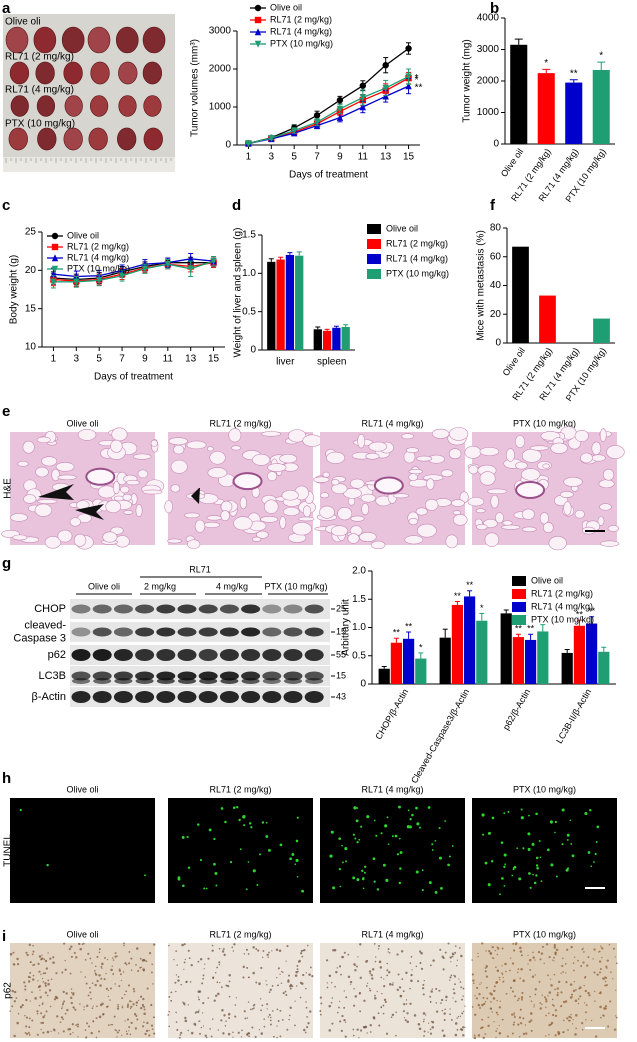  Describe the element at coordinates (240, 850) in the screenshot. I see `micrograph` at that location.